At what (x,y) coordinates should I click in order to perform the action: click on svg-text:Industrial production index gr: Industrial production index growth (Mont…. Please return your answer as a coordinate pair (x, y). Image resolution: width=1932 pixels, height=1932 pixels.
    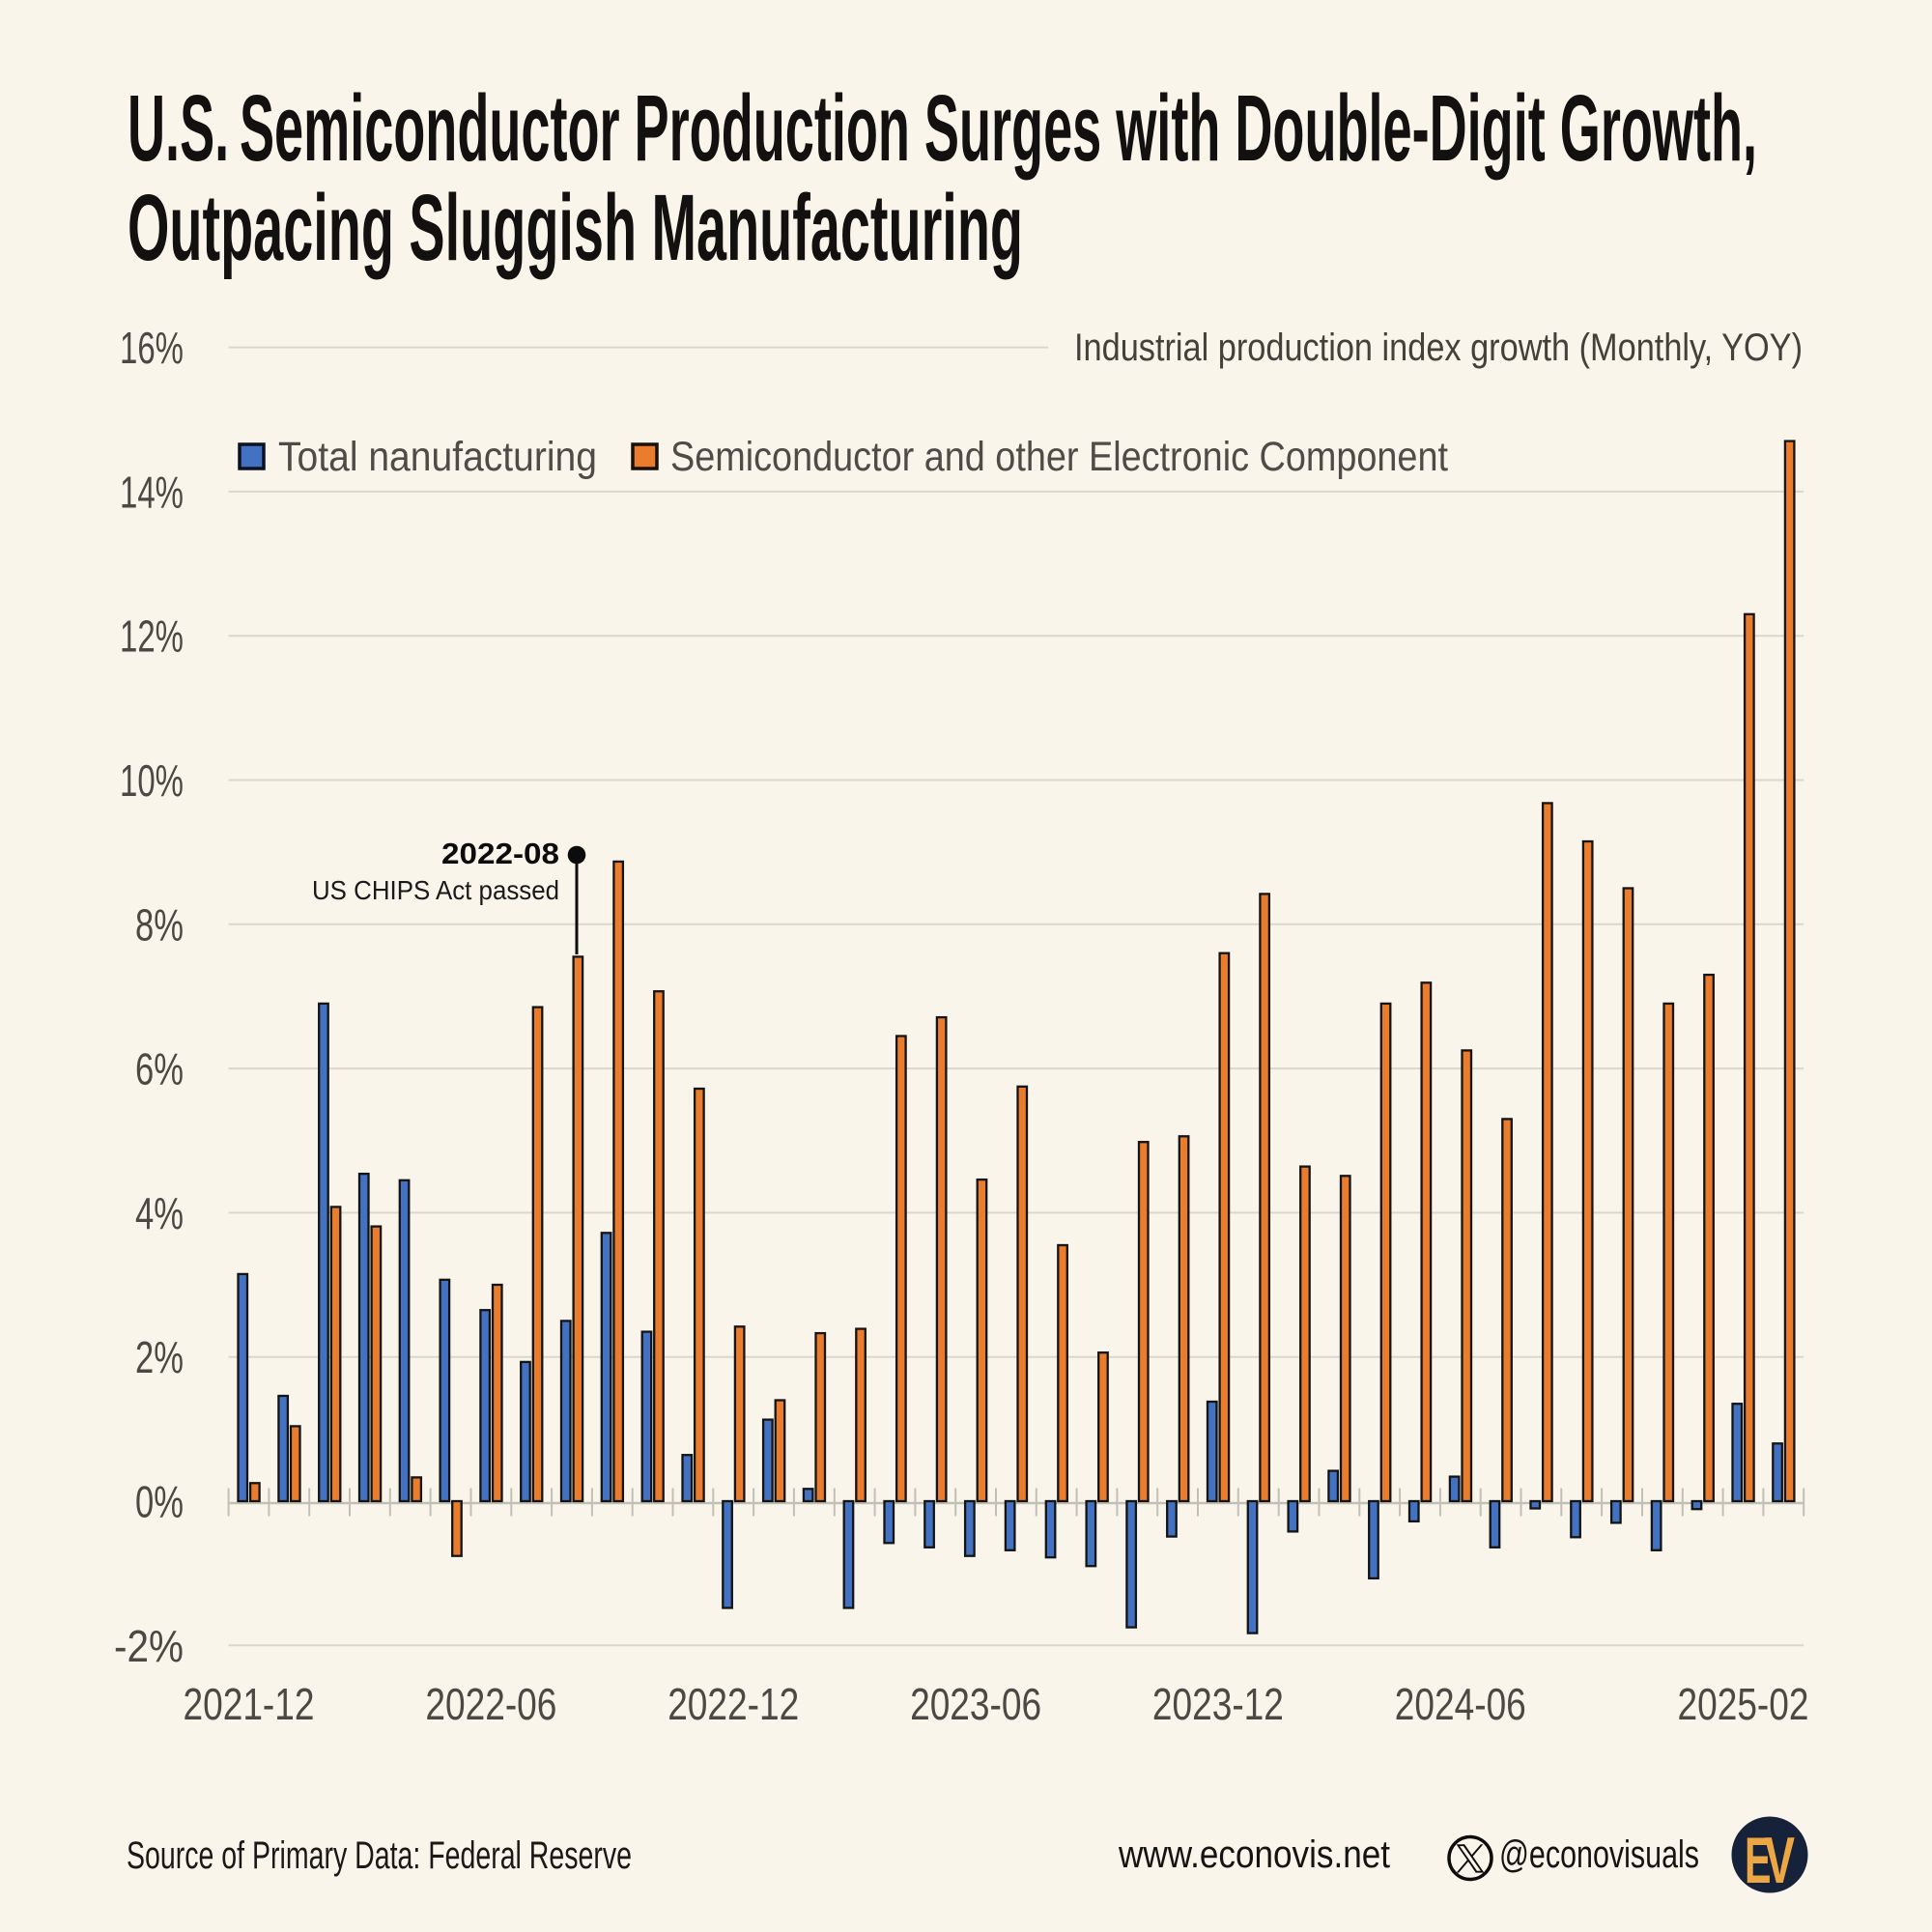
    Looking at the image, I should click on (1438, 348).